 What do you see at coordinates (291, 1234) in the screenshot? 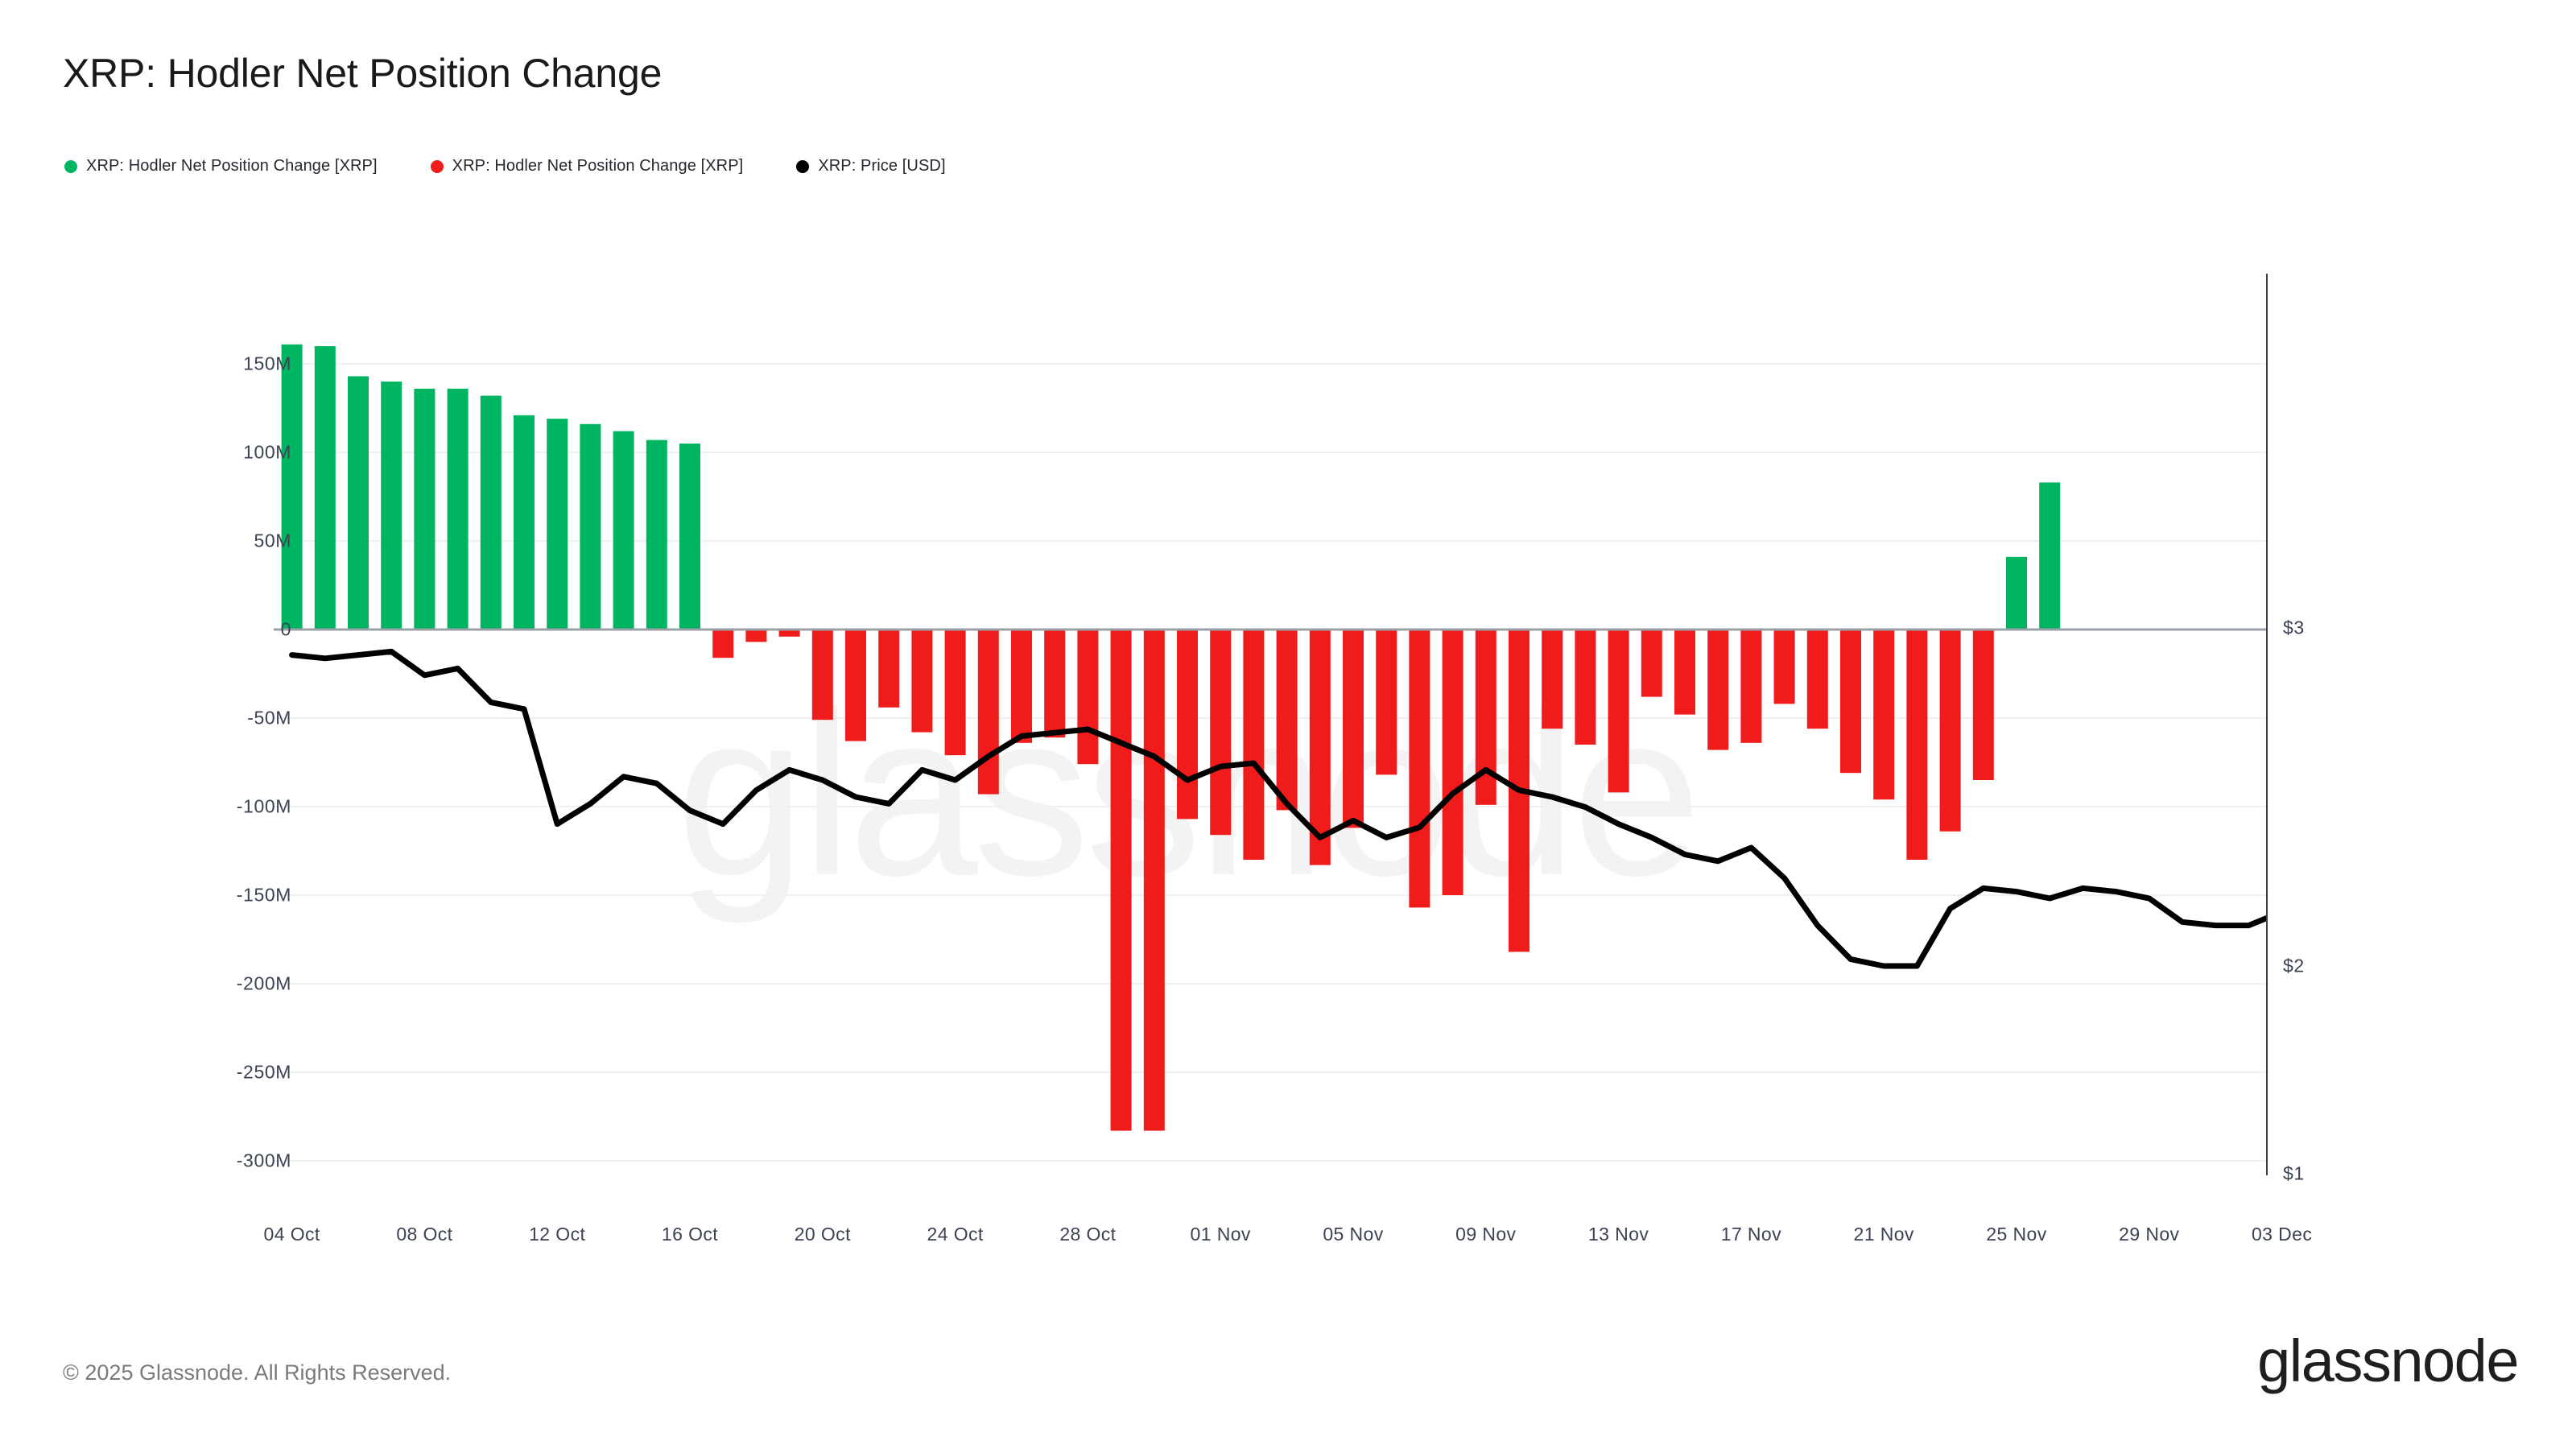
I see `x-axis-tick-label: 04 Oct` at bounding box center [291, 1234].